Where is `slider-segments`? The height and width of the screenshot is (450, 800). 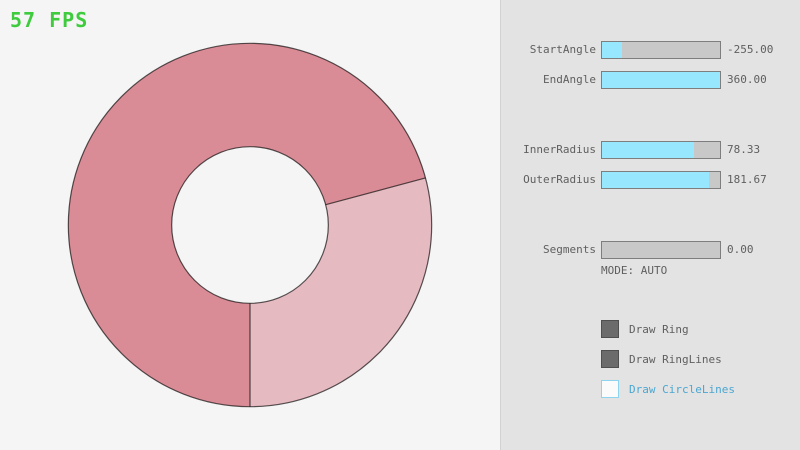 slider-segments is located at coordinates (661, 250).